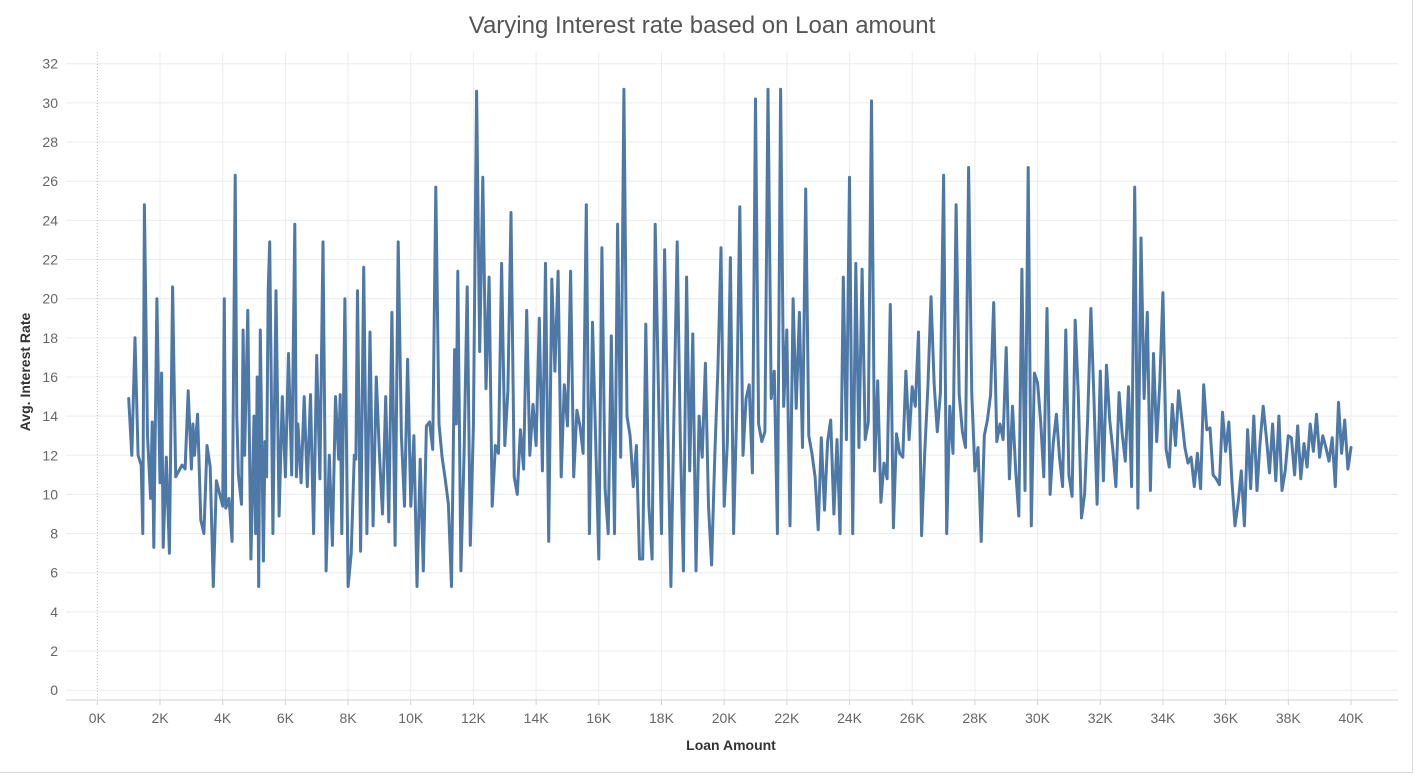  What do you see at coordinates (50, 494) in the screenshot?
I see `y-tick-label: 10` at bounding box center [50, 494].